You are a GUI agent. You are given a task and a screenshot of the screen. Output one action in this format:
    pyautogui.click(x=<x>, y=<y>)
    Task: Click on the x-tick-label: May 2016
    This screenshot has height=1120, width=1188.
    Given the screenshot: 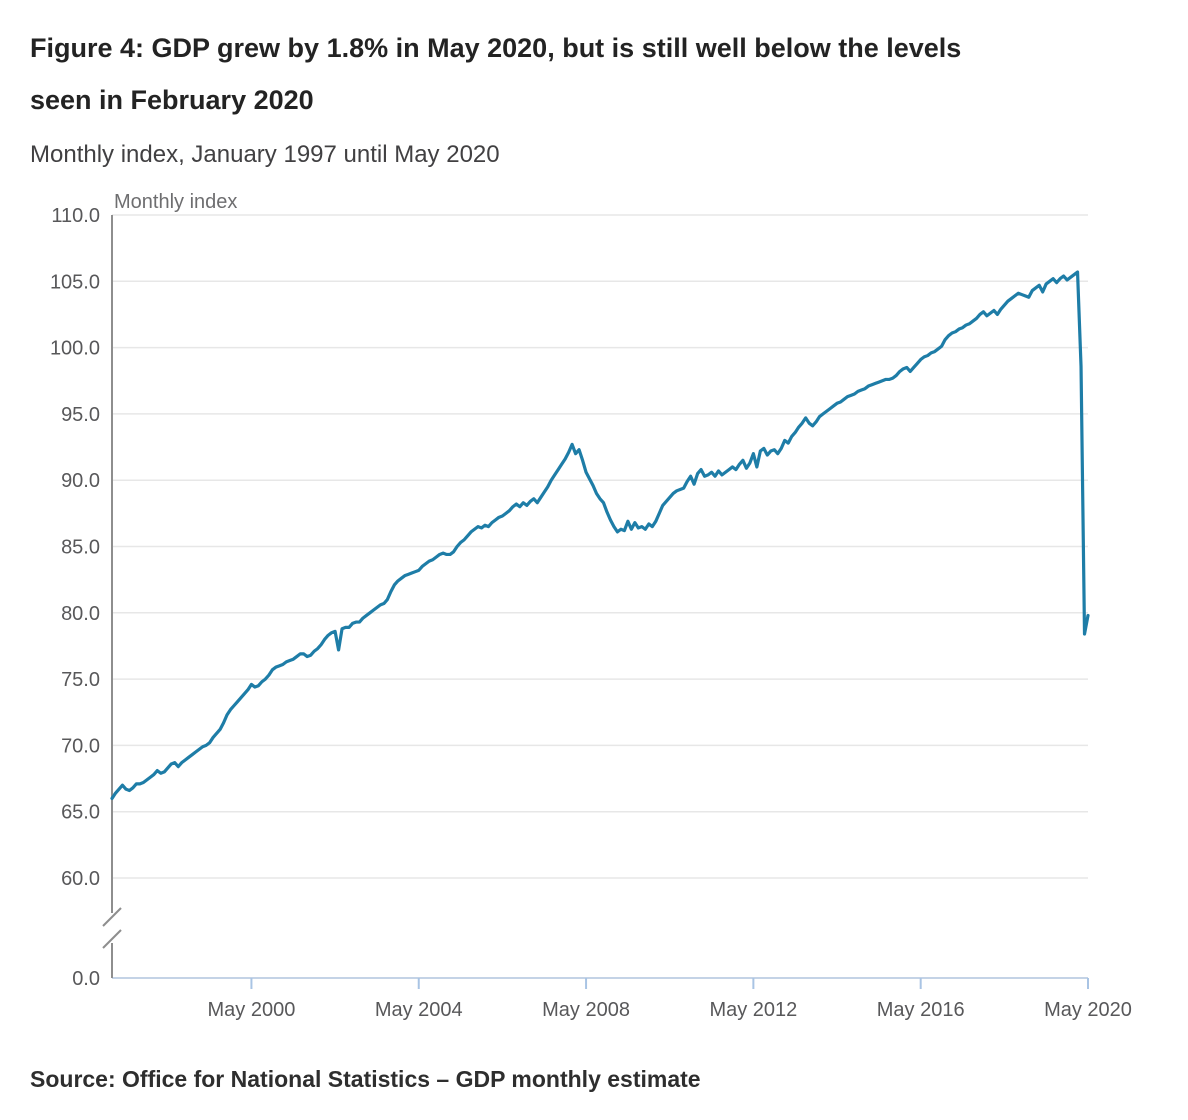 What is the action you would take?
    pyautogui.click(x=921, y=1010)
    